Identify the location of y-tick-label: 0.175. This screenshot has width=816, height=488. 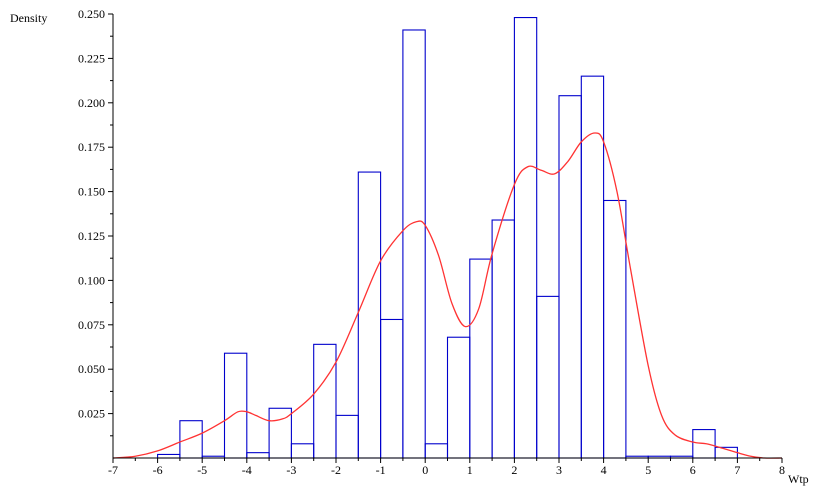
(91, 147).